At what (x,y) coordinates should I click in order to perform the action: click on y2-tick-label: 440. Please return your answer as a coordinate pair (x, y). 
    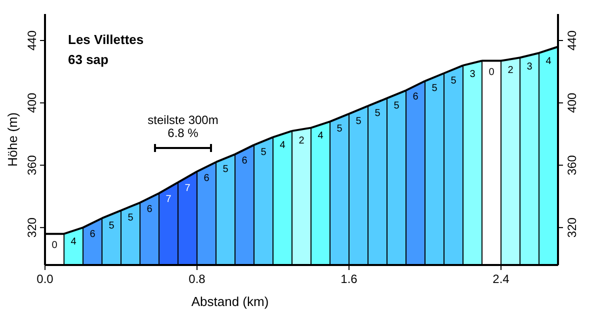
    Looking at the image, I should click on (572, 40).